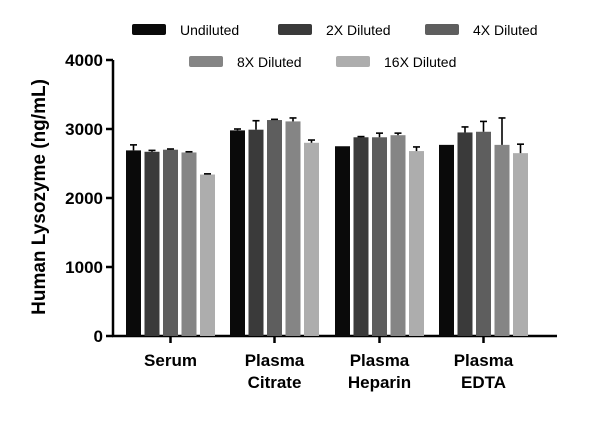 Image resolution: width=600 pixels, height=425 pixels. I want to click on legend-item: Undiluted, so click(185, 30).